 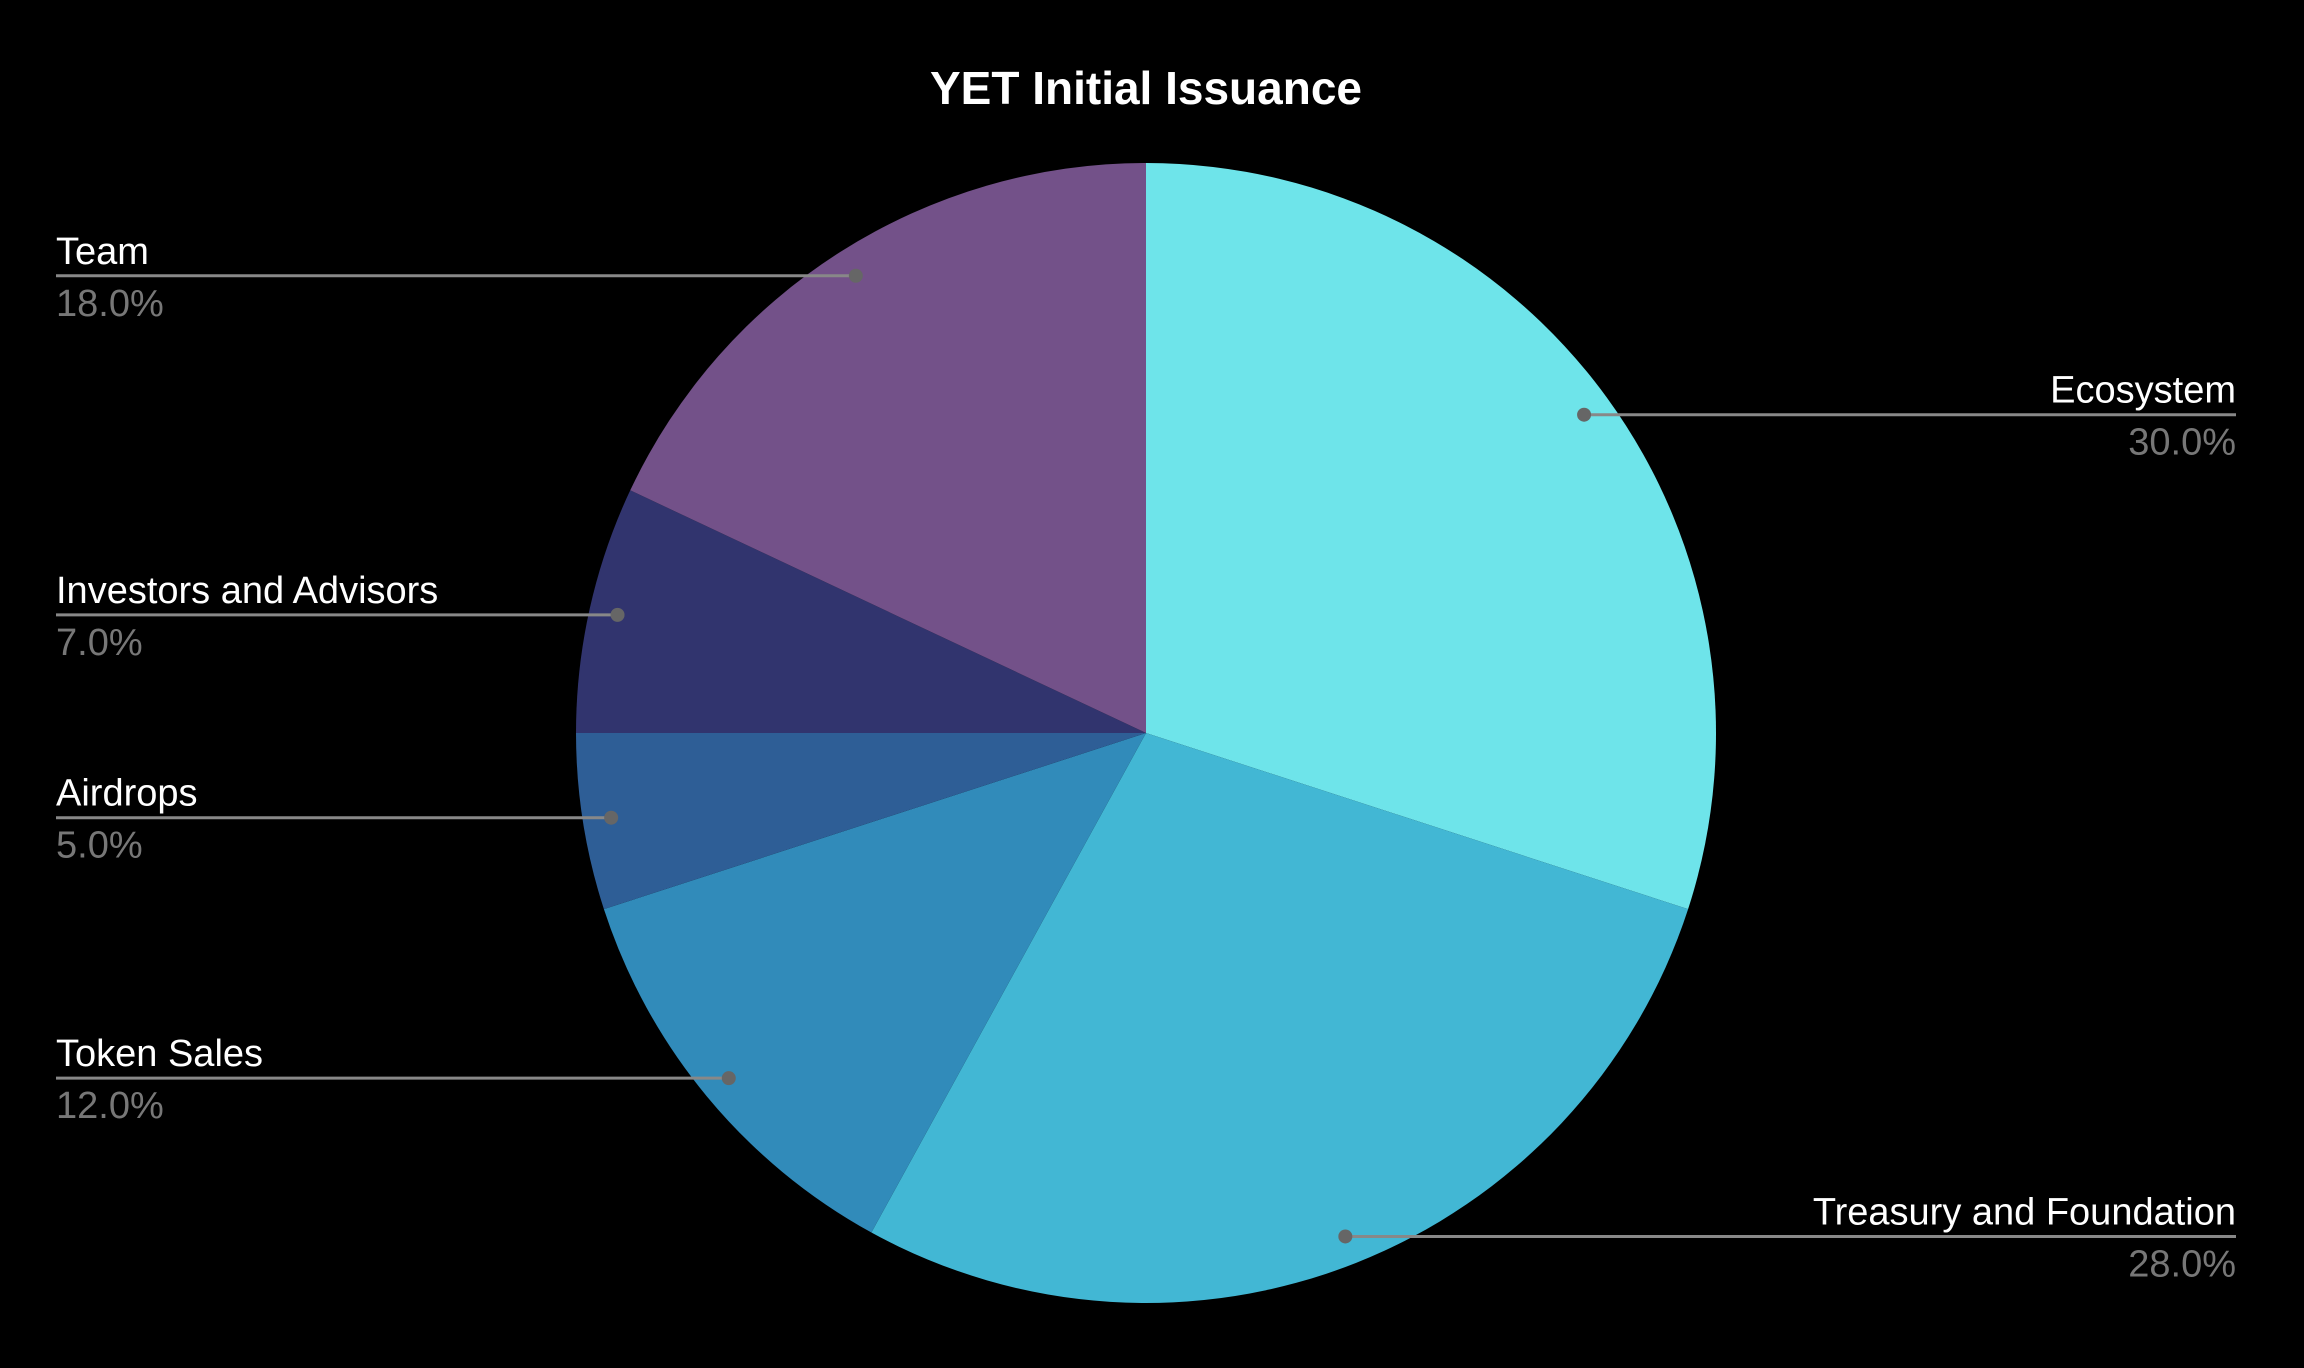 I want to click on slice-value-label: 5.0%, so click(x=99, y=846).